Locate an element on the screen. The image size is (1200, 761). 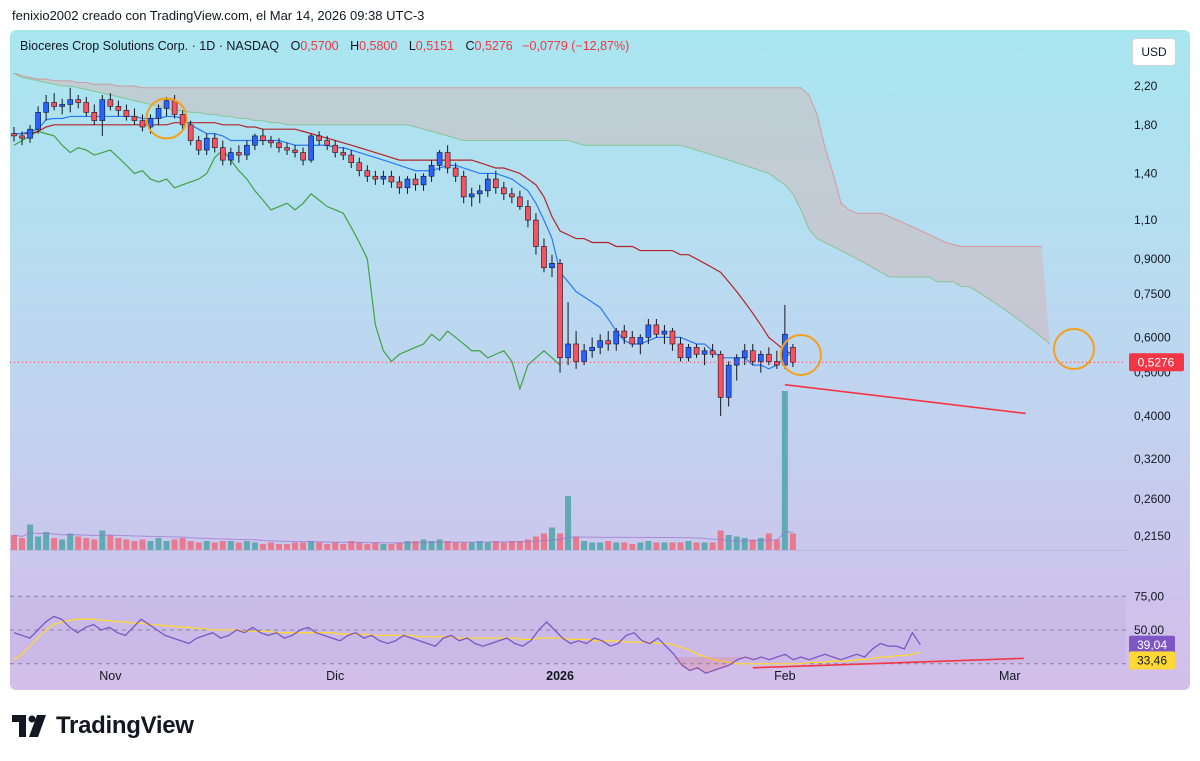
price-axis-label: 0,7500 is located at coordinates (1152, 294).